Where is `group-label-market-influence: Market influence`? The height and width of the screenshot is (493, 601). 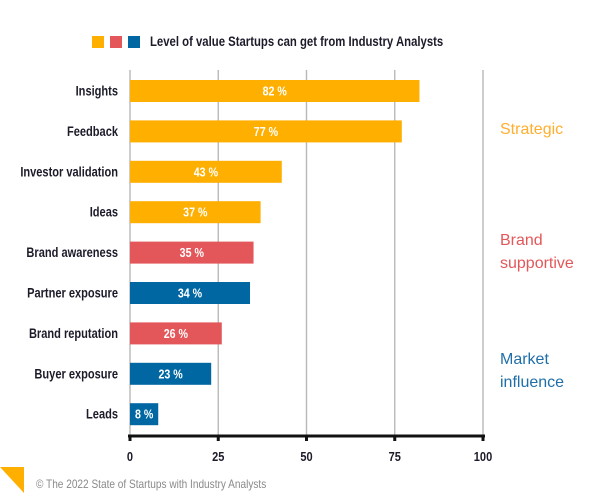 group-label-market-influence: Market influence is located at coordinates (532, 371).